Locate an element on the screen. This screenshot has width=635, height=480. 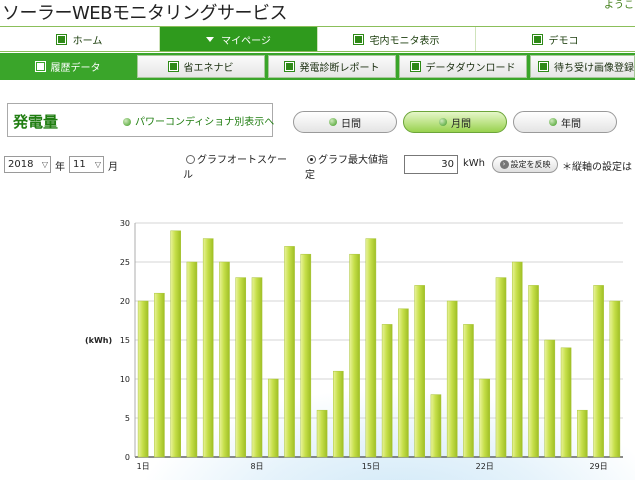
year-select-value: 2018 is located at coordinates (21, 164).